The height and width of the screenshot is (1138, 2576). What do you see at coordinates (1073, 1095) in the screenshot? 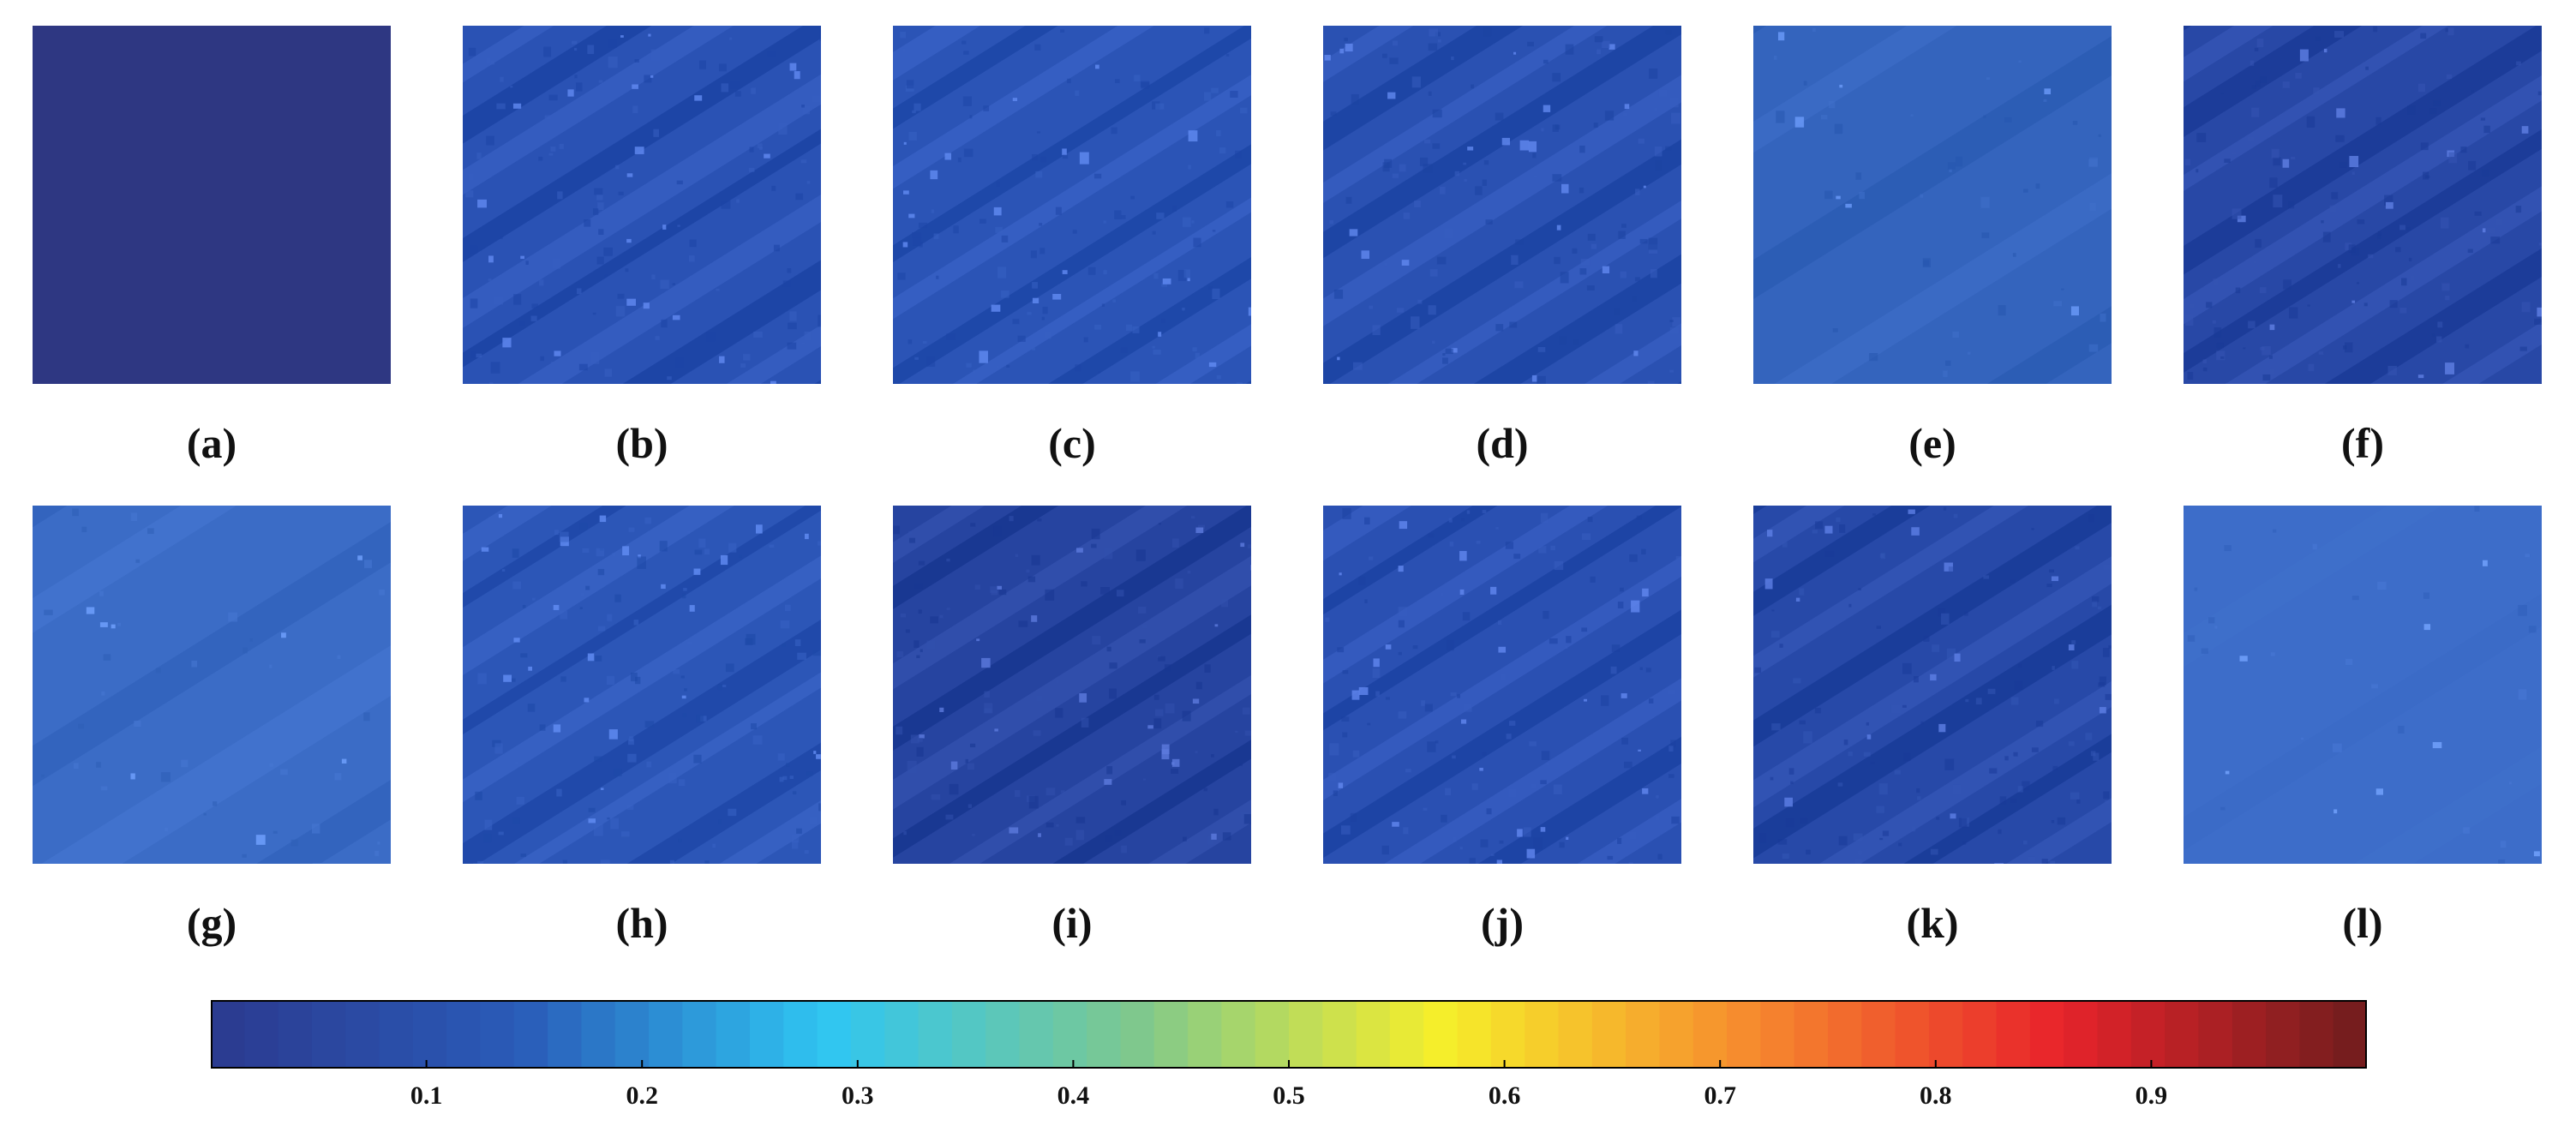
I see `colorbar-tick-label: 0.4` at bounding box center [1073, 1095].